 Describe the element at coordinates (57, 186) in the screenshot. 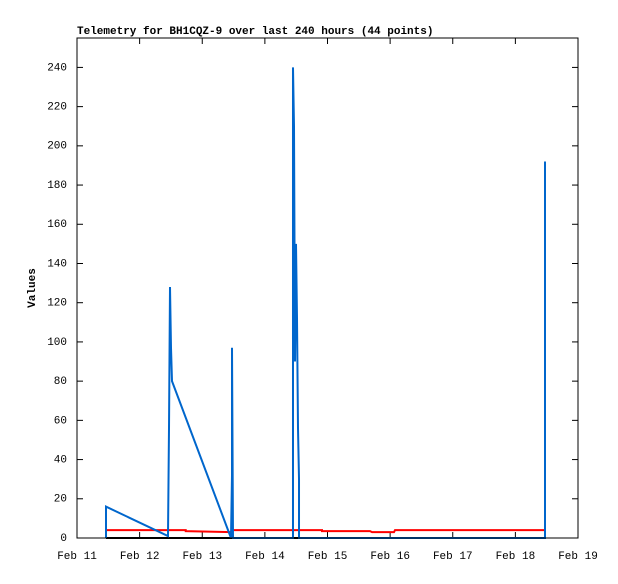

I see `y-tick-label: 180` at that location.